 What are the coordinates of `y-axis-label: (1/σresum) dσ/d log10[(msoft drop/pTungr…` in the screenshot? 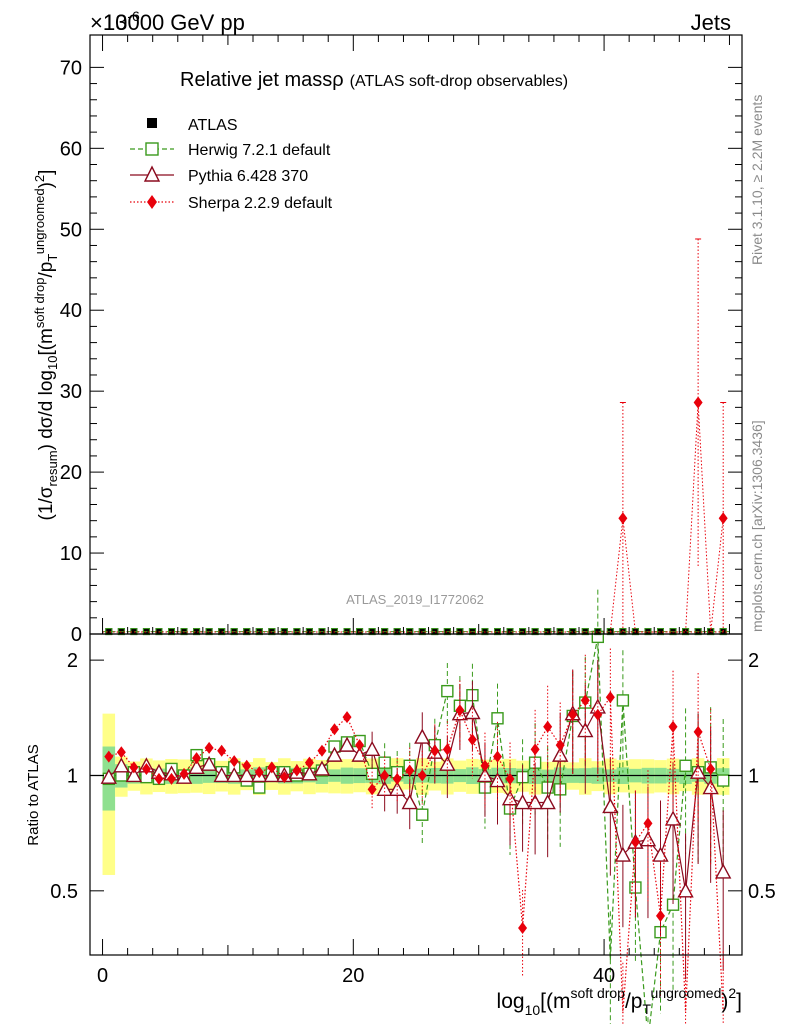 It's located at (46, 345).